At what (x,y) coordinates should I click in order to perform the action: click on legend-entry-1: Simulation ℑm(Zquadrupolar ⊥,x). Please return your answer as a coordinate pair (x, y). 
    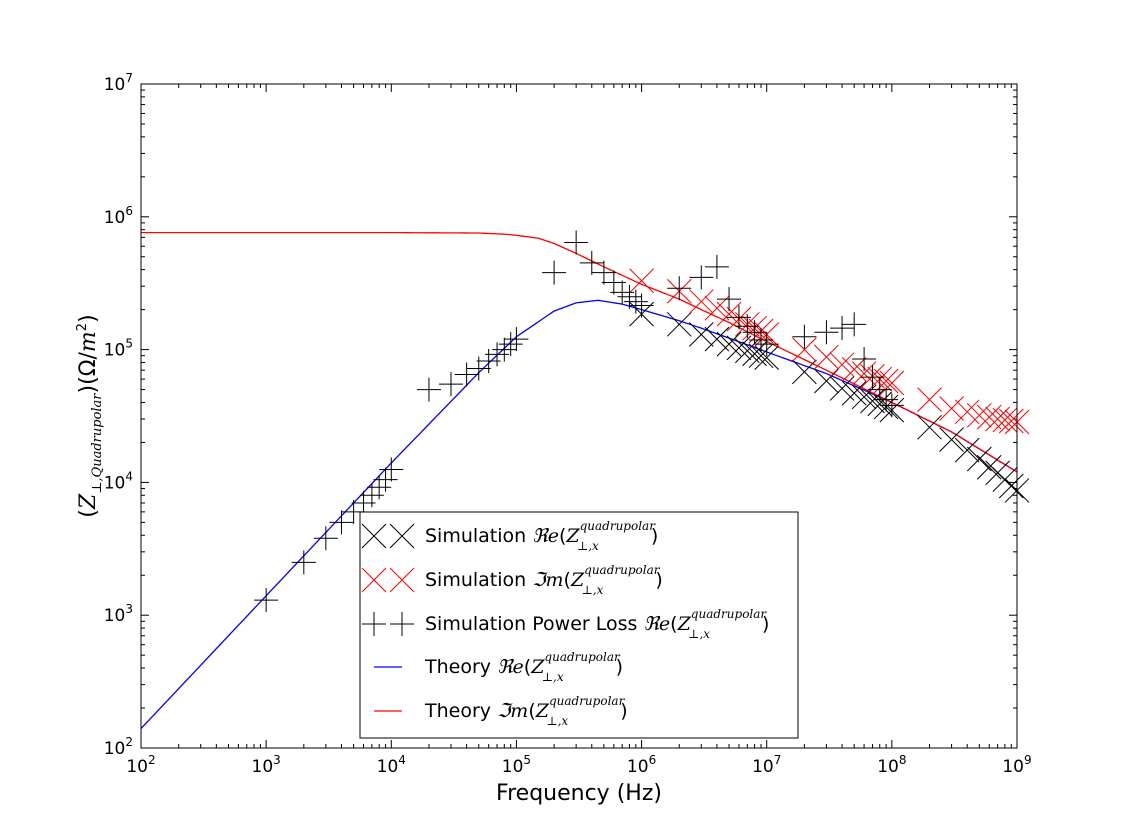
    Looking at the image, I should click on (512, 580).